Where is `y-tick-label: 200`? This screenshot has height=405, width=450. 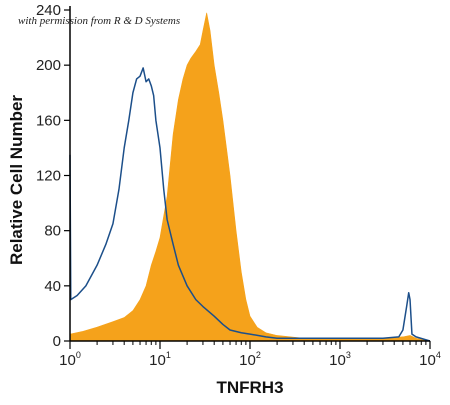
y-tick-label: 200 is located at coordinates (48, 65).